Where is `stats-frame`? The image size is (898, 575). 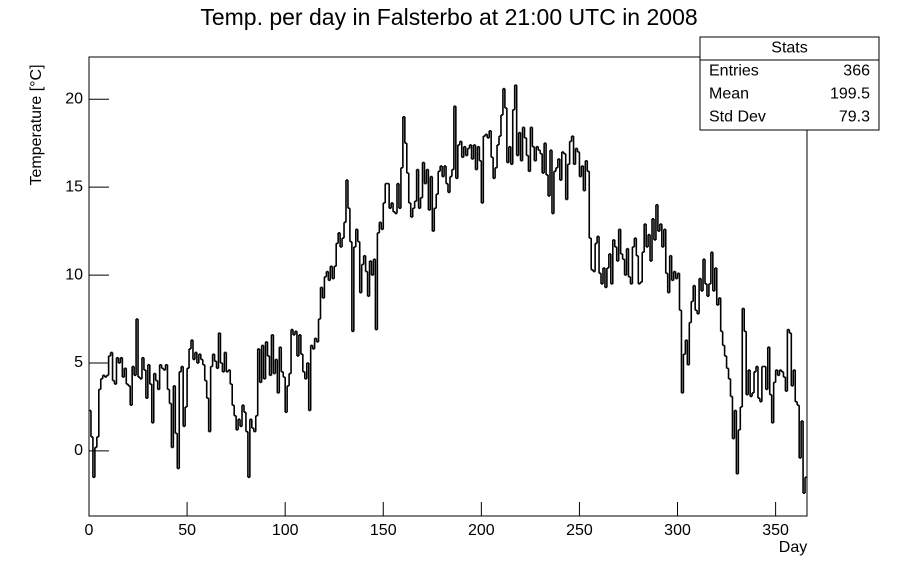
stats-frame is located at coordinates (789, 83).